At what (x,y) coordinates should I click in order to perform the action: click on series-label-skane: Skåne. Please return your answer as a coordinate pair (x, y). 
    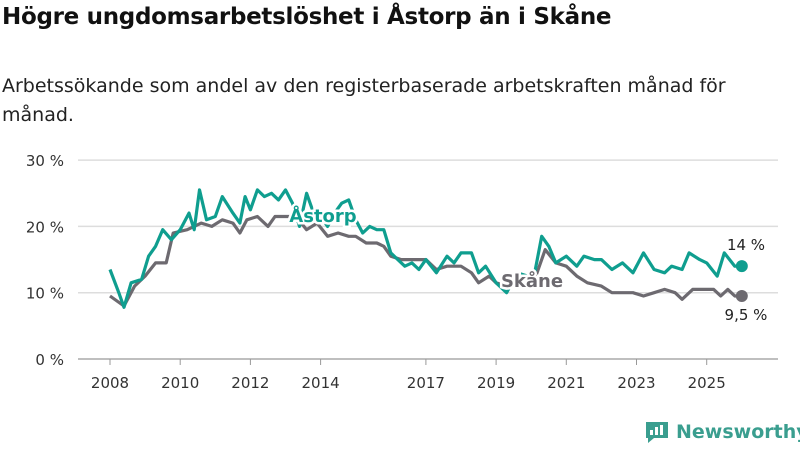
    Looking at the image, I should click on (532, 281).